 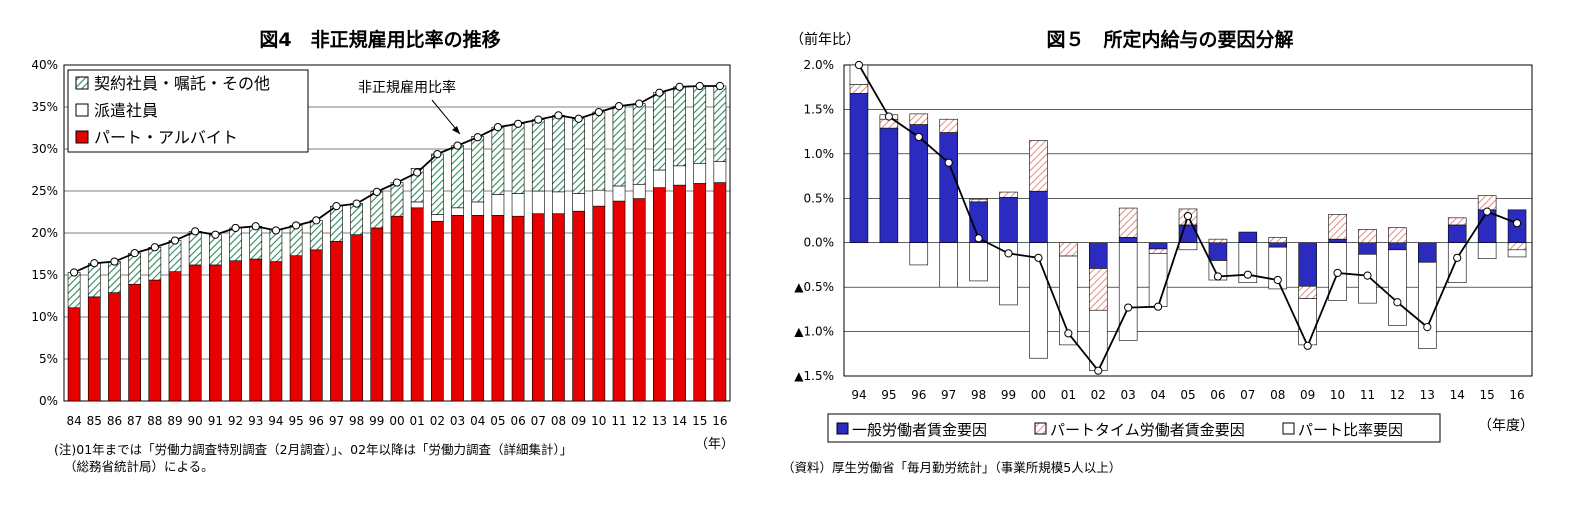 What do you see at coordinates (73, 421) in the screenshot?
I see `x-tick-label: 84` at bounding box center [73, 421].